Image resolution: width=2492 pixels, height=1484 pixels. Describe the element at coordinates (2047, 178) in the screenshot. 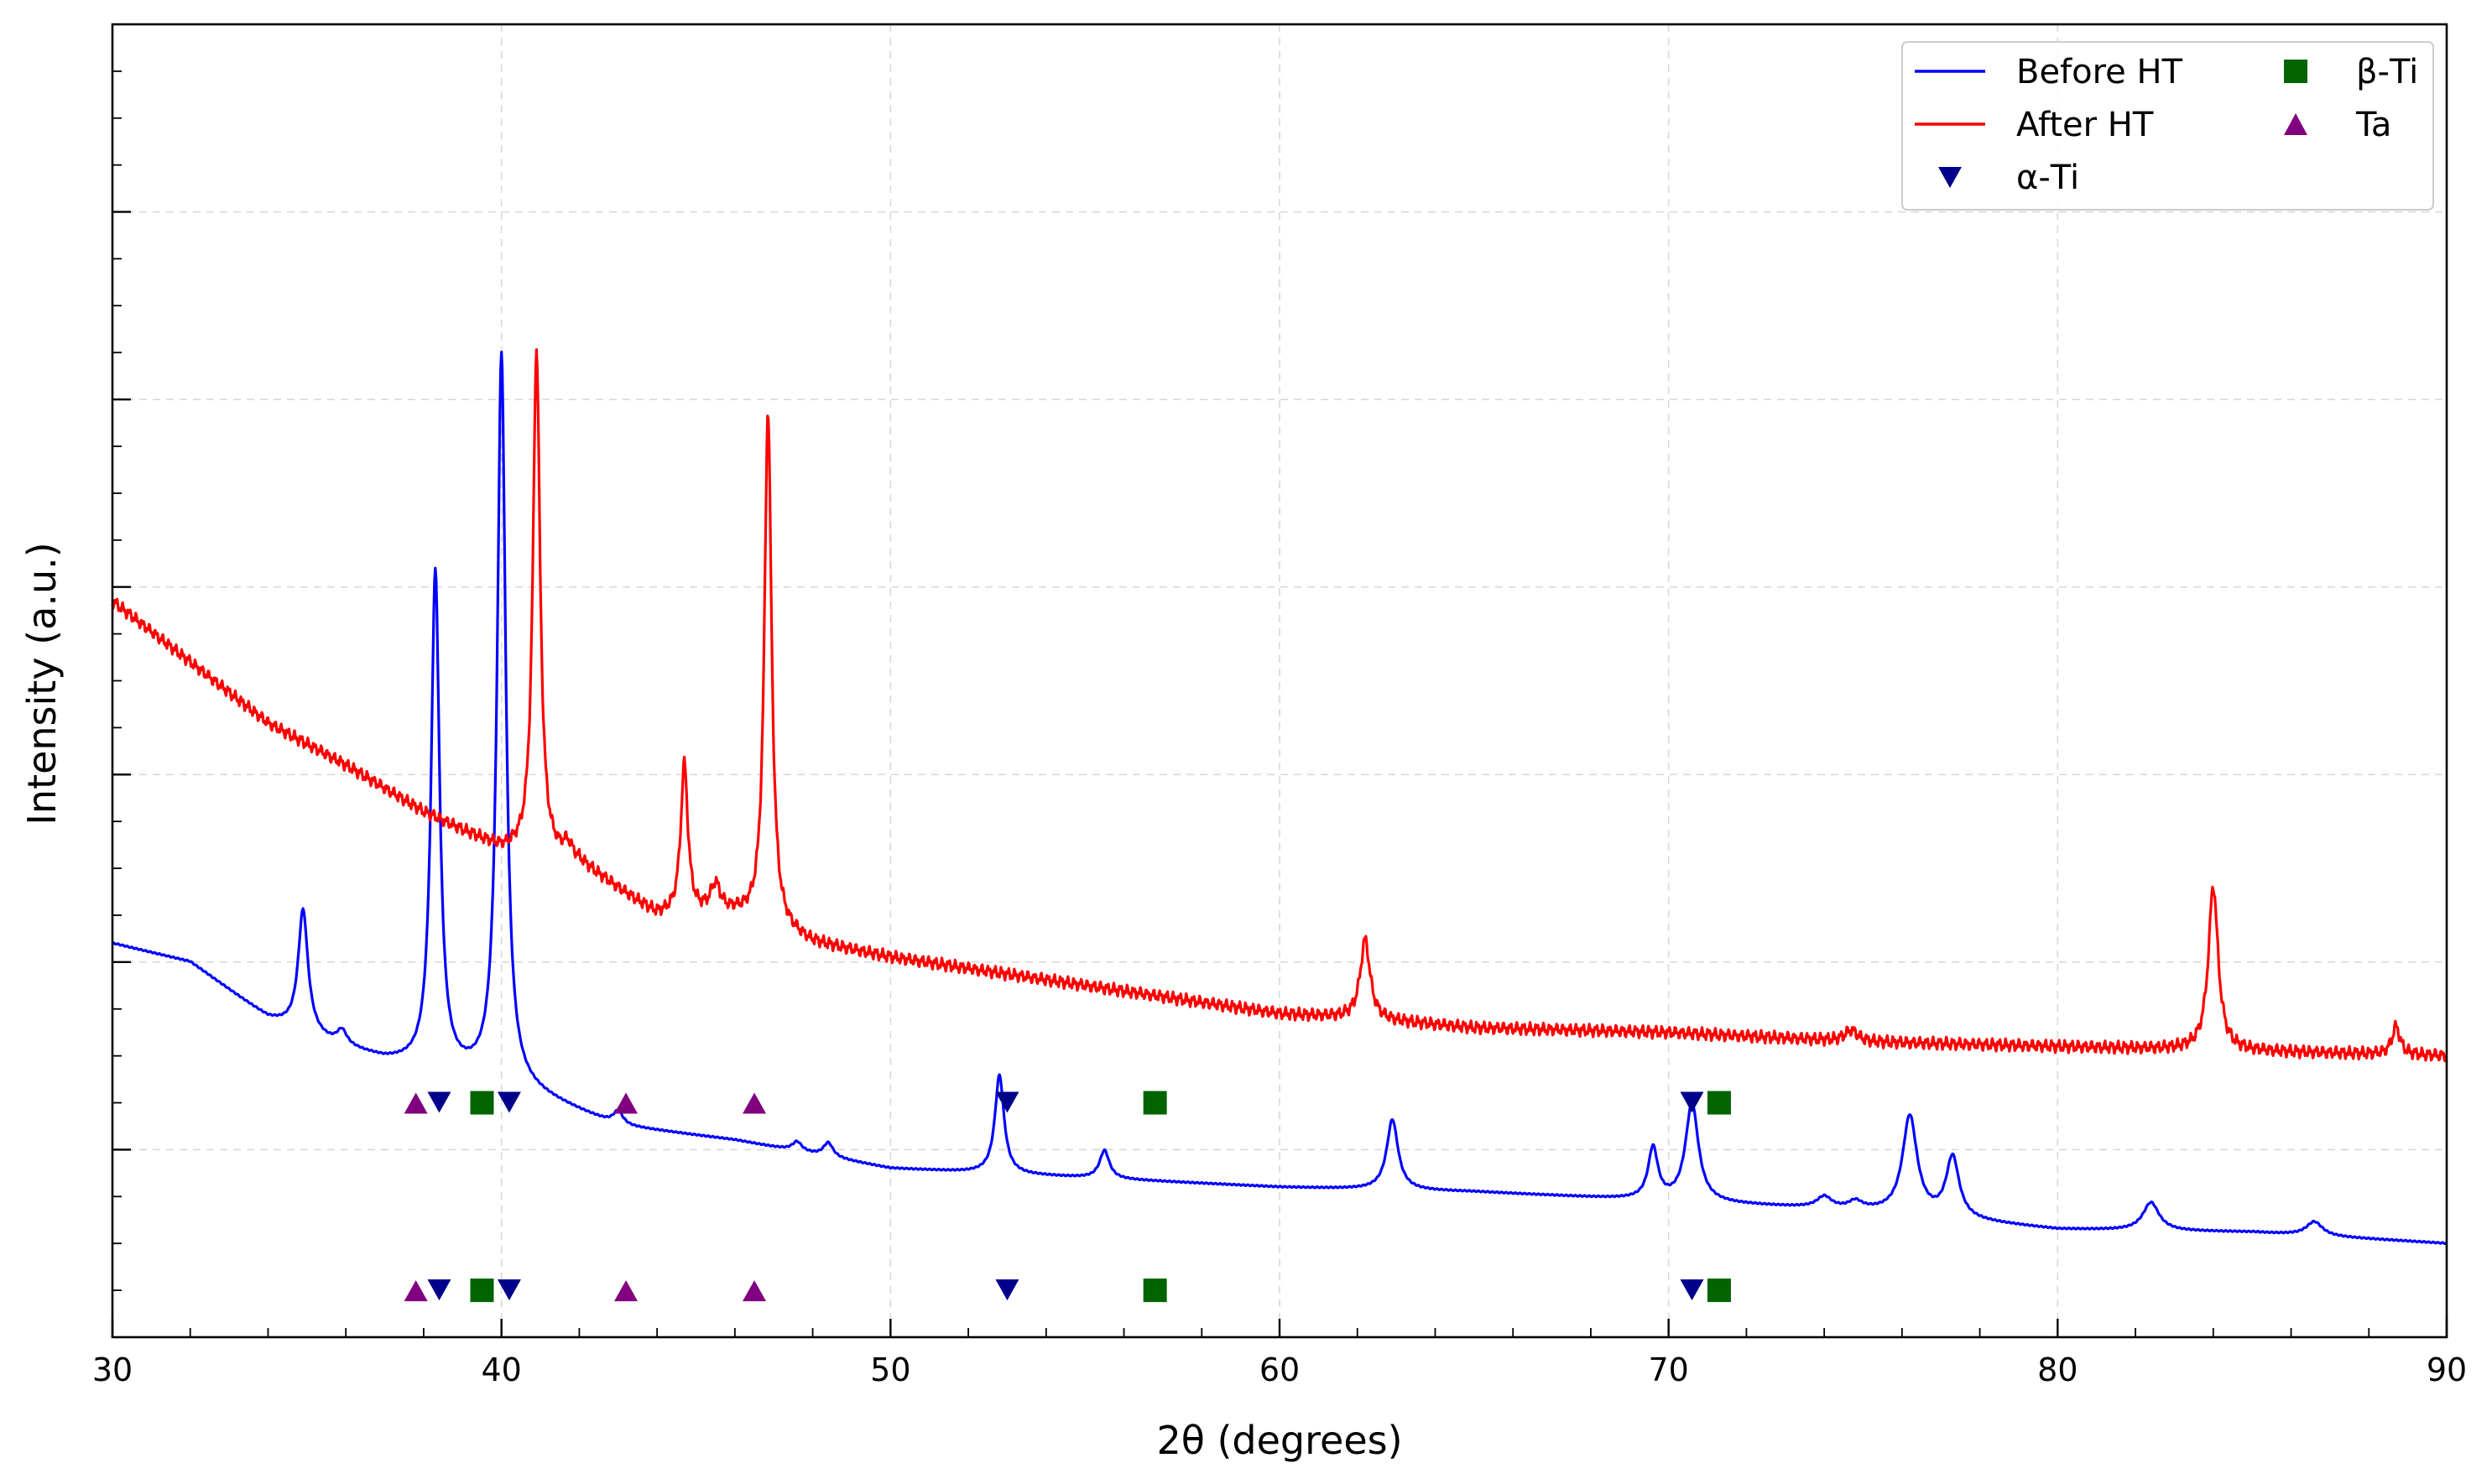

I see `legend-alpha-ti-label: α-Ti` at that location.